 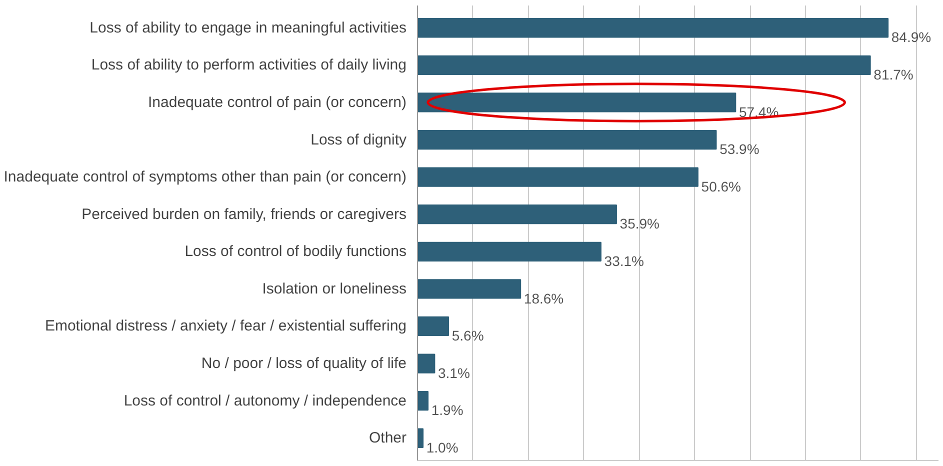 I want to click on y-tick-label: Isolation or loneliness, so click(x=334, y=289).